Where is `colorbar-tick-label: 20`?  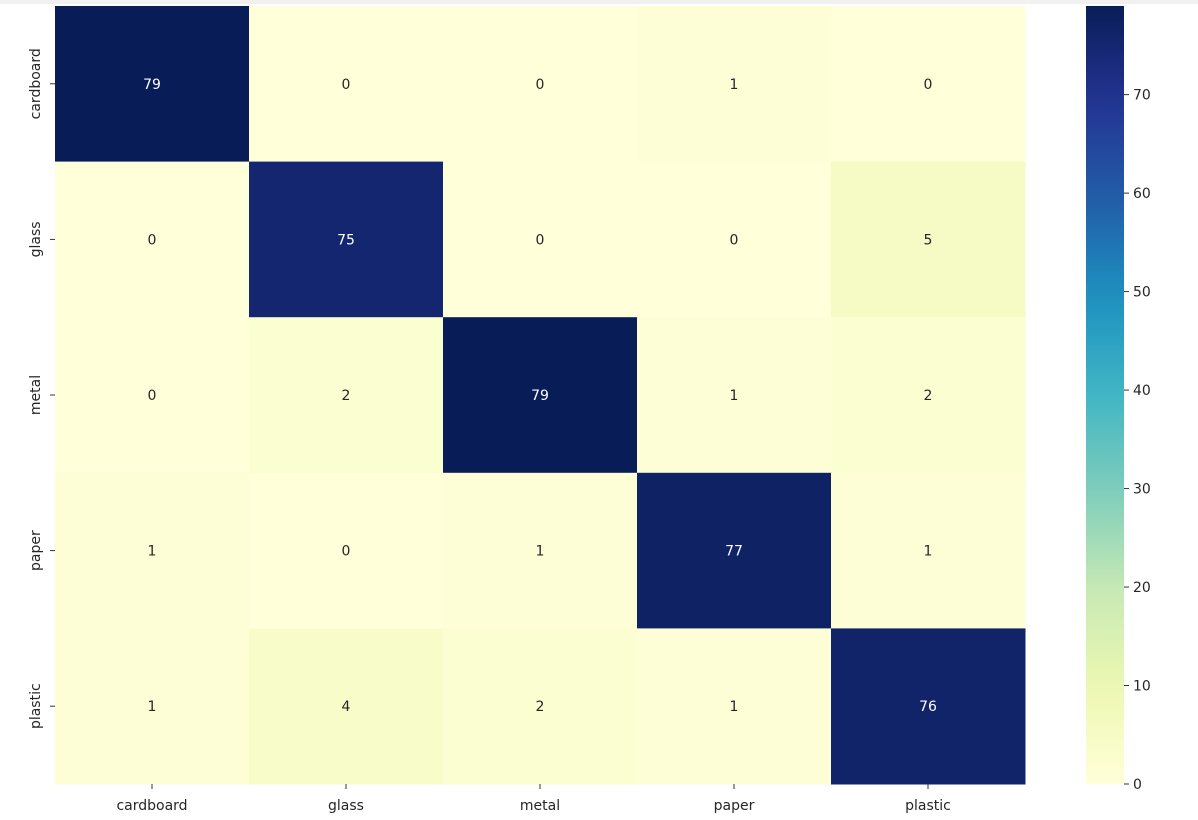 colorbar-tick-label: 20 is located at coordinates (1142, 588).